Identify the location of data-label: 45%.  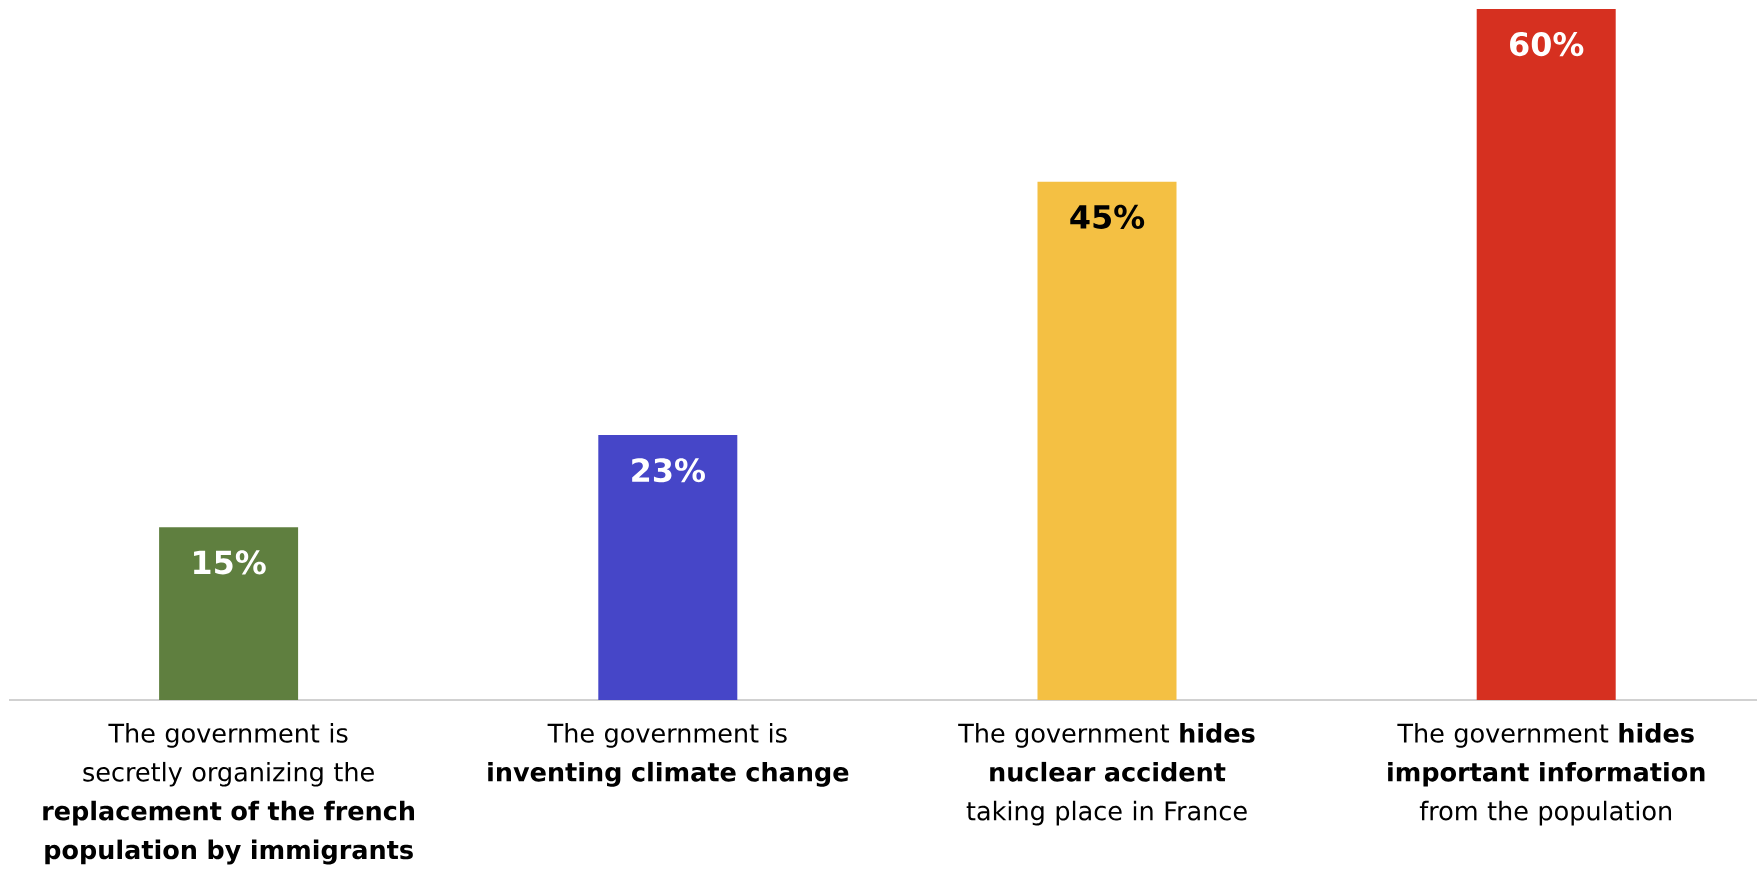
(1107, 216).